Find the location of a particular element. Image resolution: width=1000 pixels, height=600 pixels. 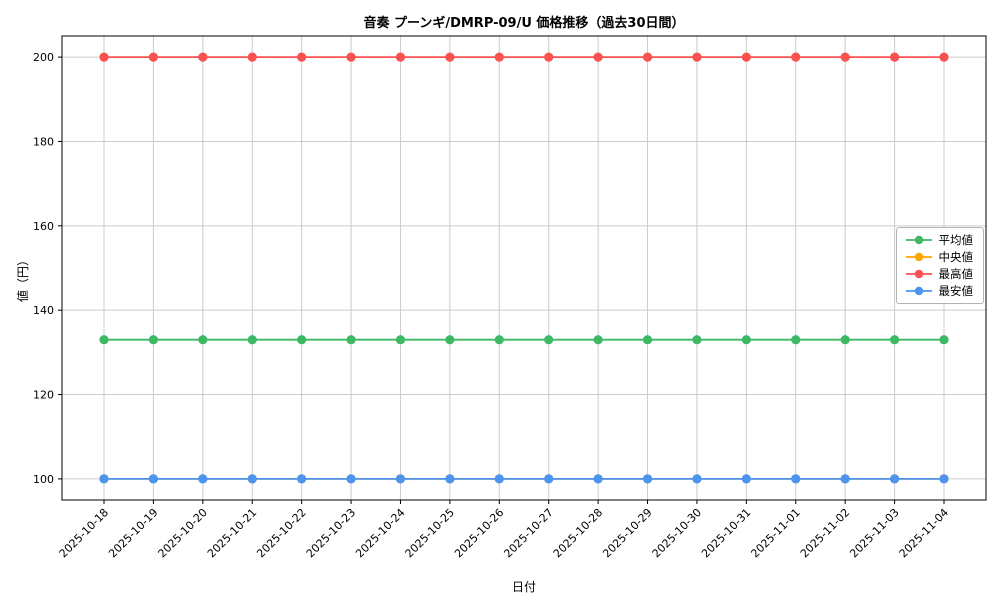

x-tick-label: 2025-11-02 is located at coordinates (825, 533).